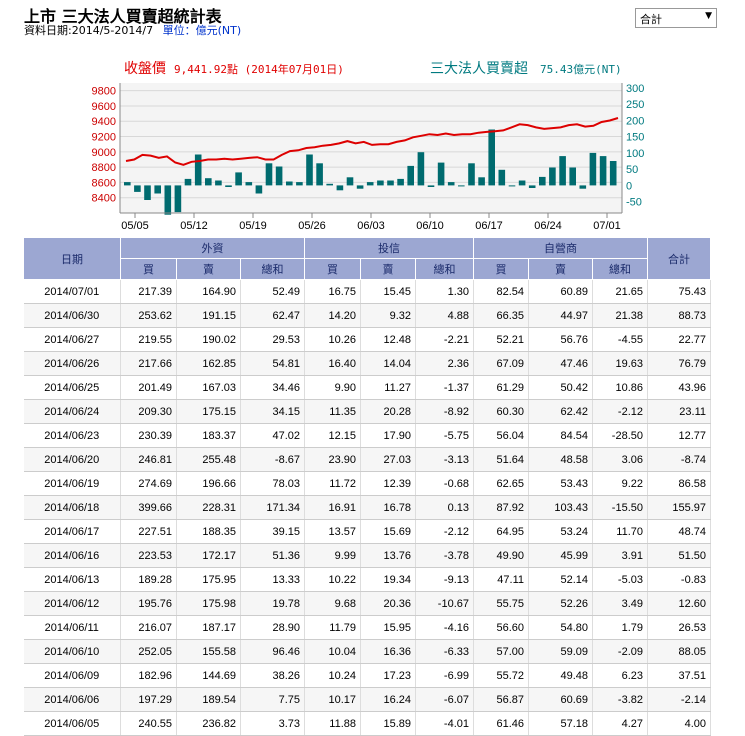 Image resolution: width=745 pixels, height=736 pixels. What do you see at coordinates (332, 627) in the screenshot?
I see `cell-trust-buy: 11.79` at bounding box center [332, 627].